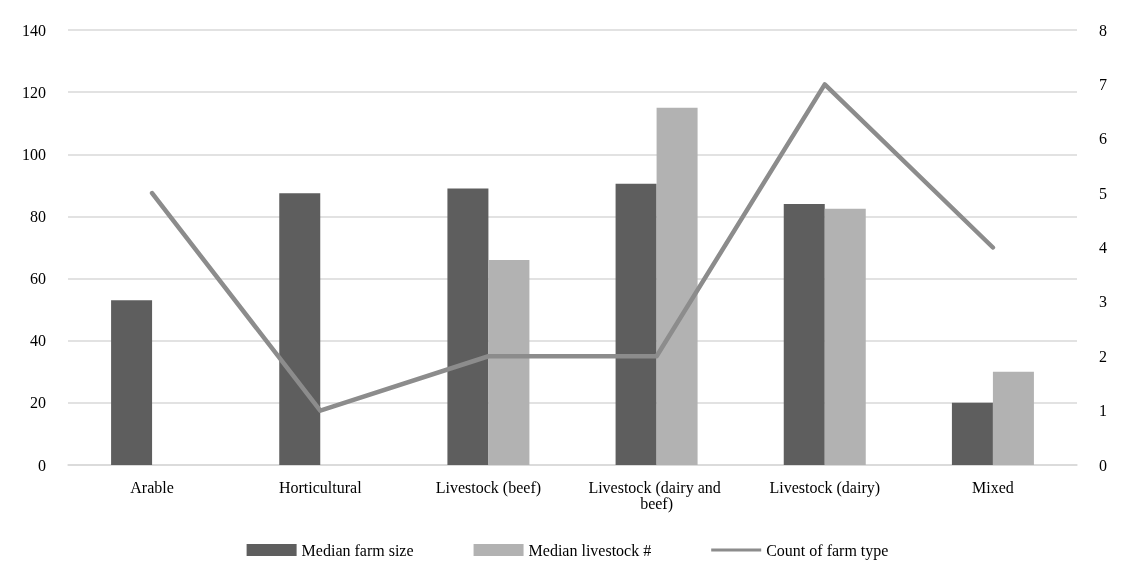 The width and height of the screenshot is (1135, 583). I want to click on y-tick-label: 60, so click(38, 279).